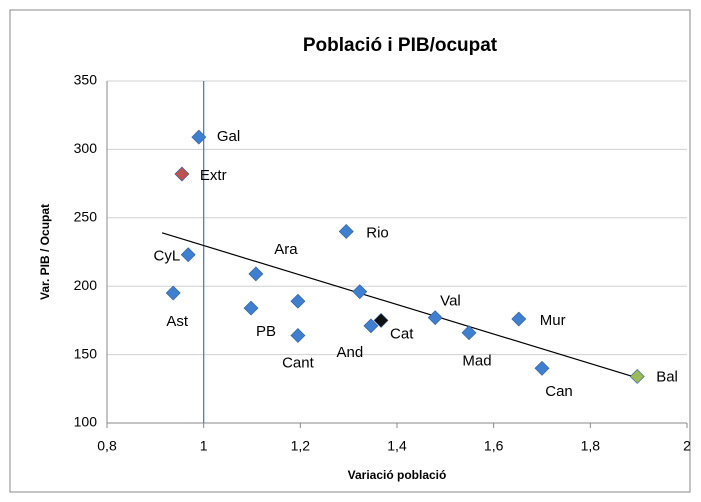  Describe the element at coordinates (107, 446) in the screenshot. I see `x-tick-label: 0,8` at that location.